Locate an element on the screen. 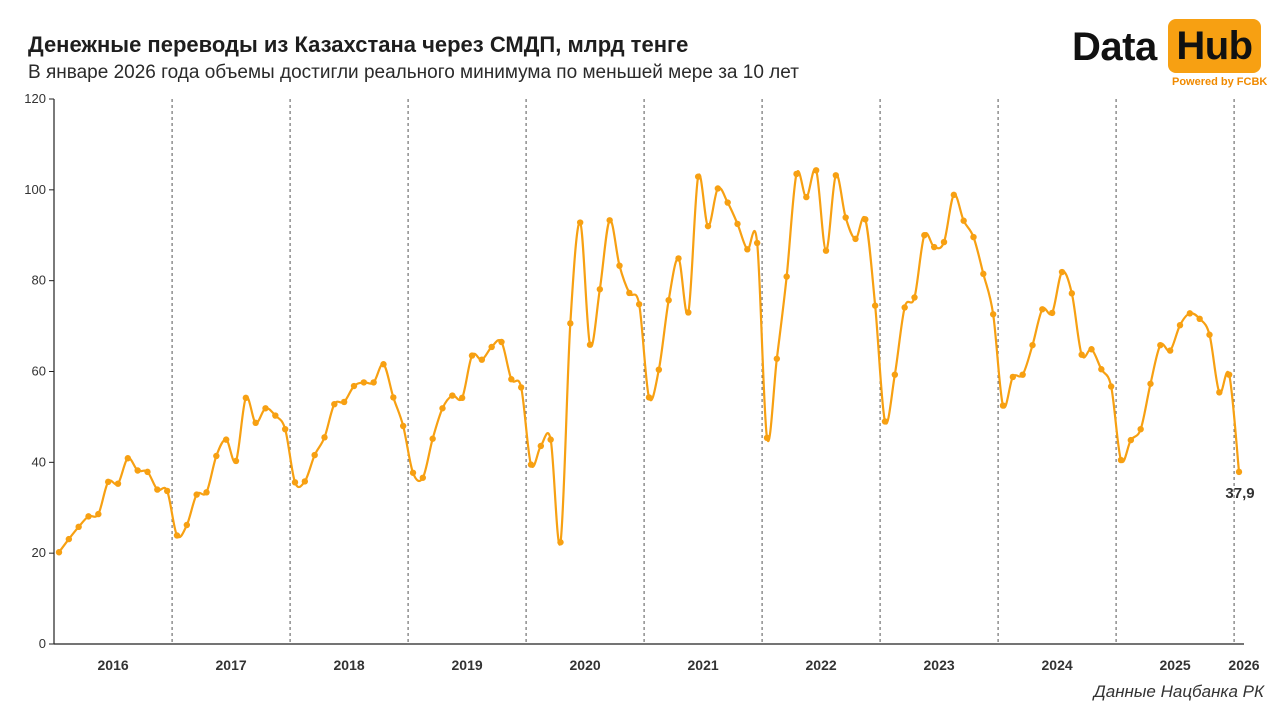 The height and width of the screenshot is (722, 1280). logo-hub-box: Hub is located at coordinates (1214, 46).